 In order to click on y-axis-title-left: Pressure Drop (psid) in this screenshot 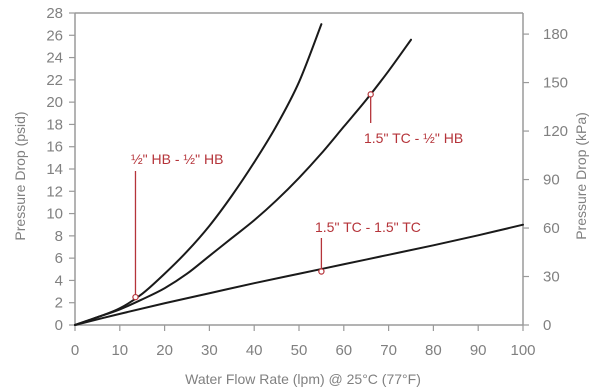, I will do `click(20, 175)`.